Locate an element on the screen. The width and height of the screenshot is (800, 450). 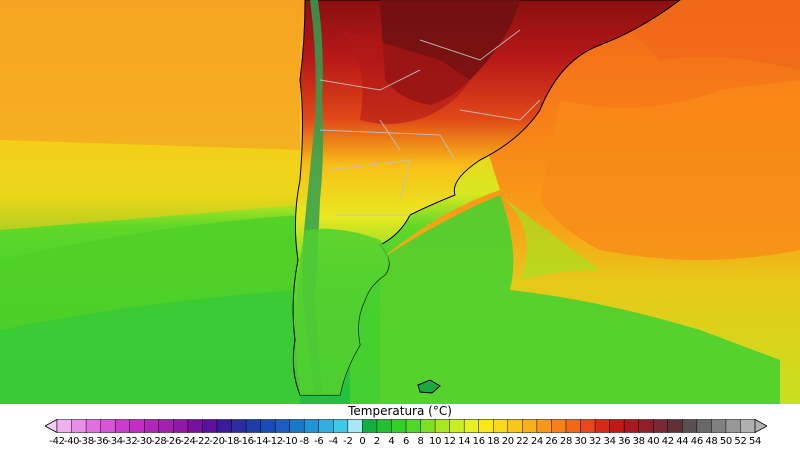
legend-tick-label: -24 is located at coordinates (188, 441).